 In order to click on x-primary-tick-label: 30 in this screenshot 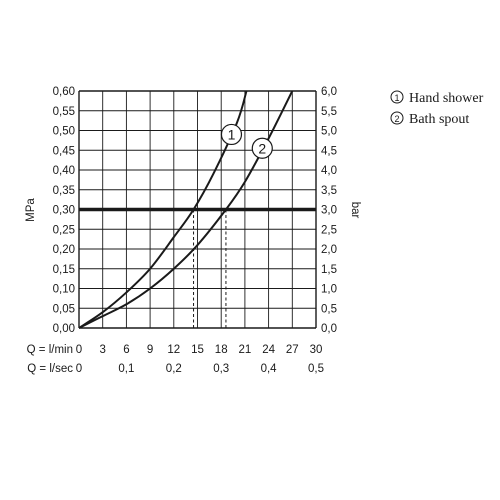, I will do `click(316, 350)`.